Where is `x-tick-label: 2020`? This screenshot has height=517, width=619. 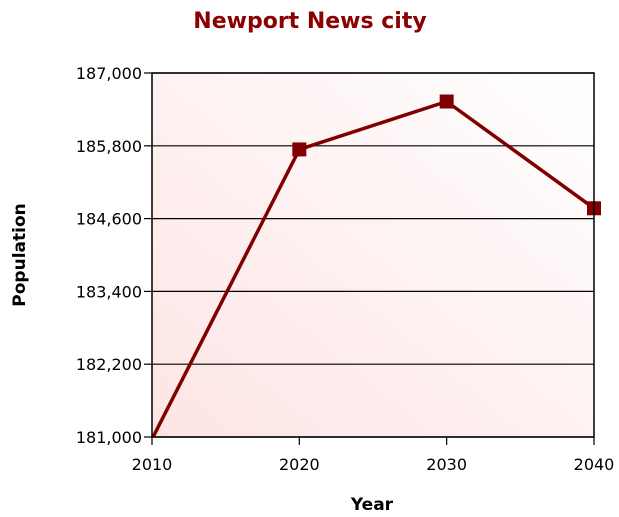
x-tick-label: 2020 is located at coordinates (299, 464).